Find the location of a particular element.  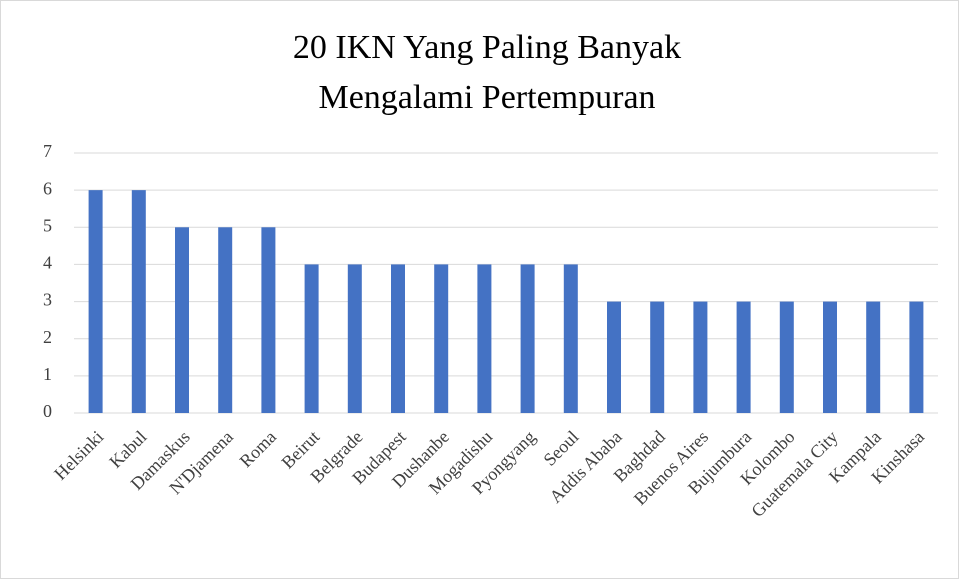

y-tick-label: 3 is located at coordinates (47, 300).